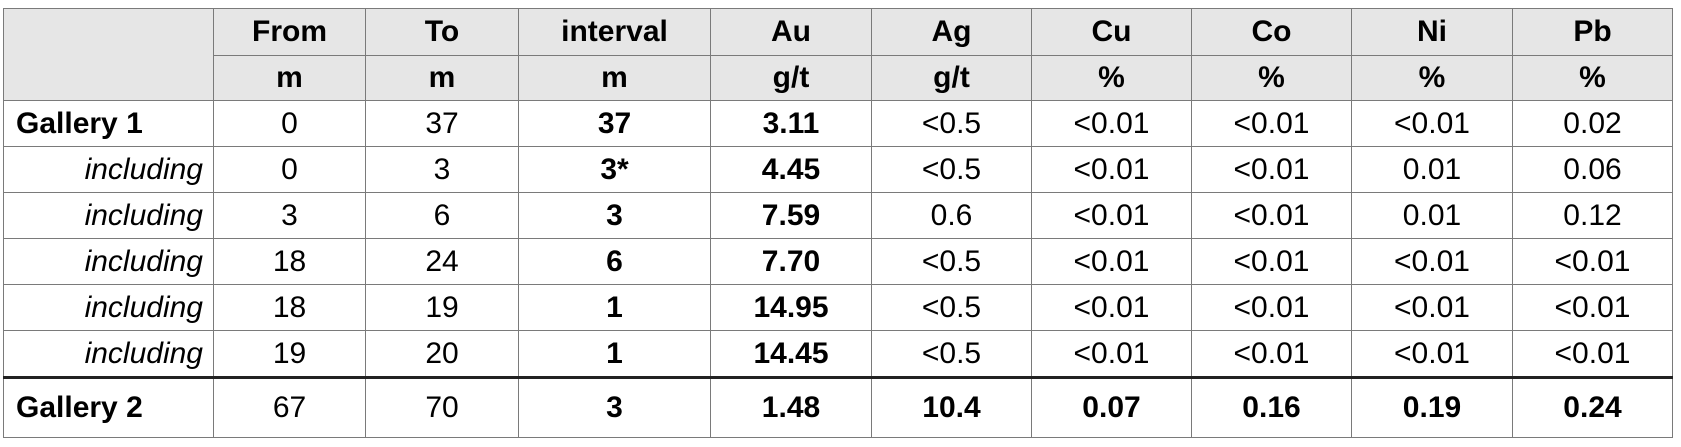 This screenshot has width=1681, height=447. I want to click on cell: 7.59, so click(791, 215).